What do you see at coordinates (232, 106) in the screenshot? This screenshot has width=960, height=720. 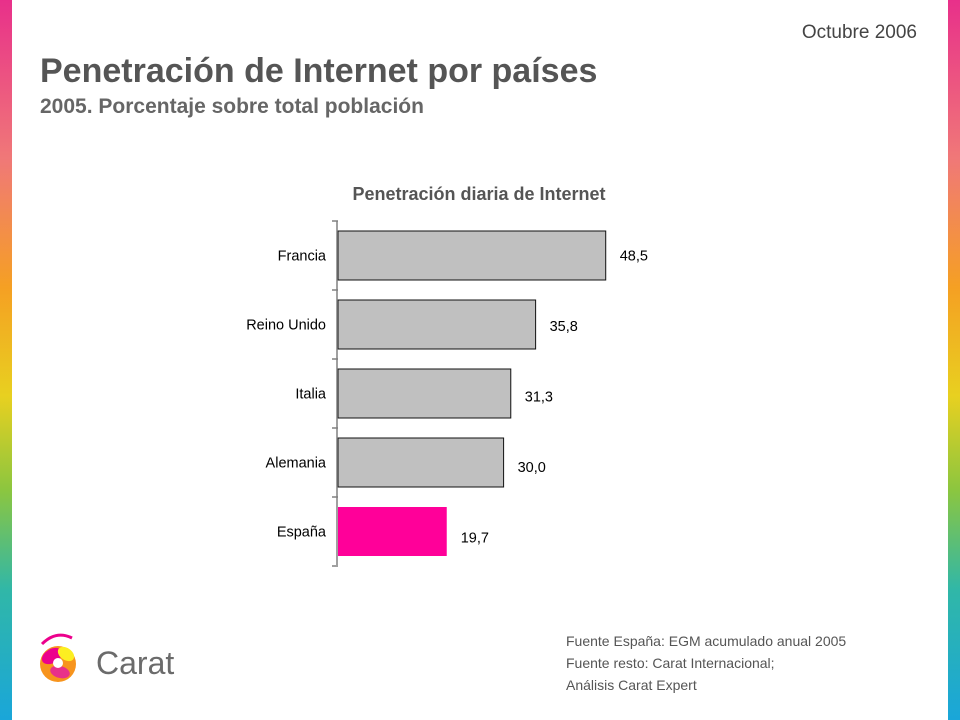 I see `page-subtitle: 2005. Porcentaje sobre total población` at bounding box center [232, 106].